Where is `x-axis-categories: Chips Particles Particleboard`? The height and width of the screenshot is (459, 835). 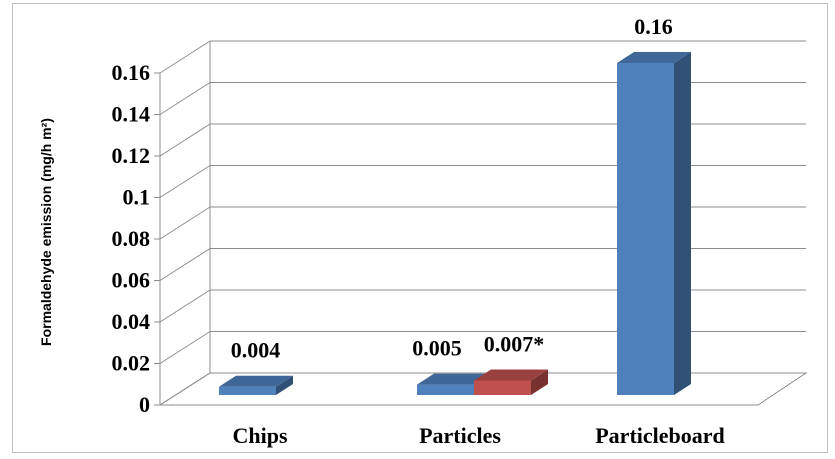
x-axis-categories: Chips Particles Particleboard is located at coordinates (478, 435).